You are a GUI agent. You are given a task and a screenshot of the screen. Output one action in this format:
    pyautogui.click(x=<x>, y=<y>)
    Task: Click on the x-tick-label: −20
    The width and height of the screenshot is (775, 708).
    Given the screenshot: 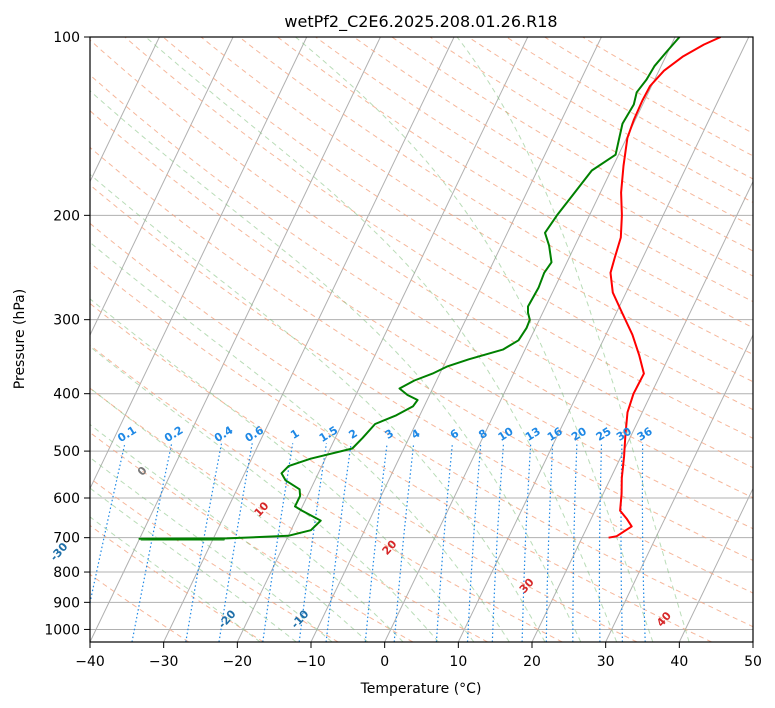 What is the action you would take?
    pyautogui.click(x=238, y=662)
    